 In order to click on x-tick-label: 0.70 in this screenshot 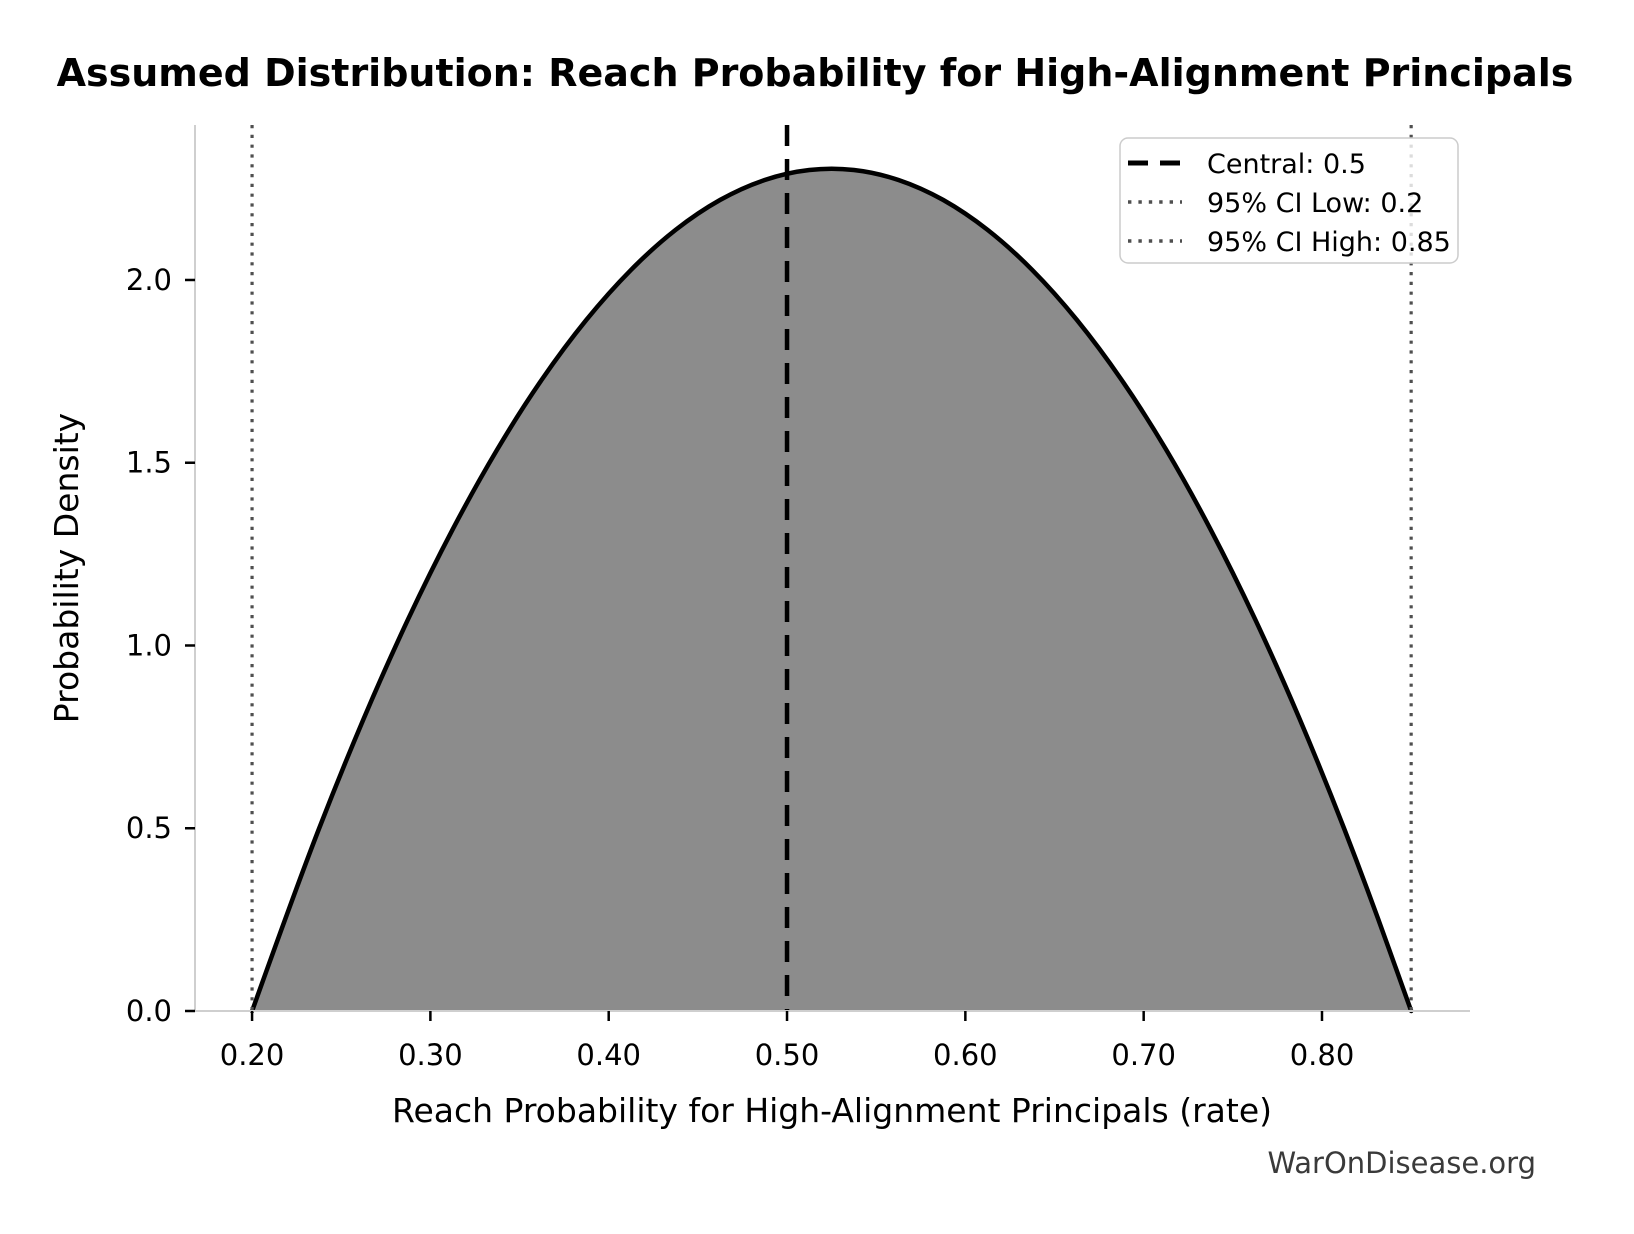, I will do `click(1143, 1055)`.